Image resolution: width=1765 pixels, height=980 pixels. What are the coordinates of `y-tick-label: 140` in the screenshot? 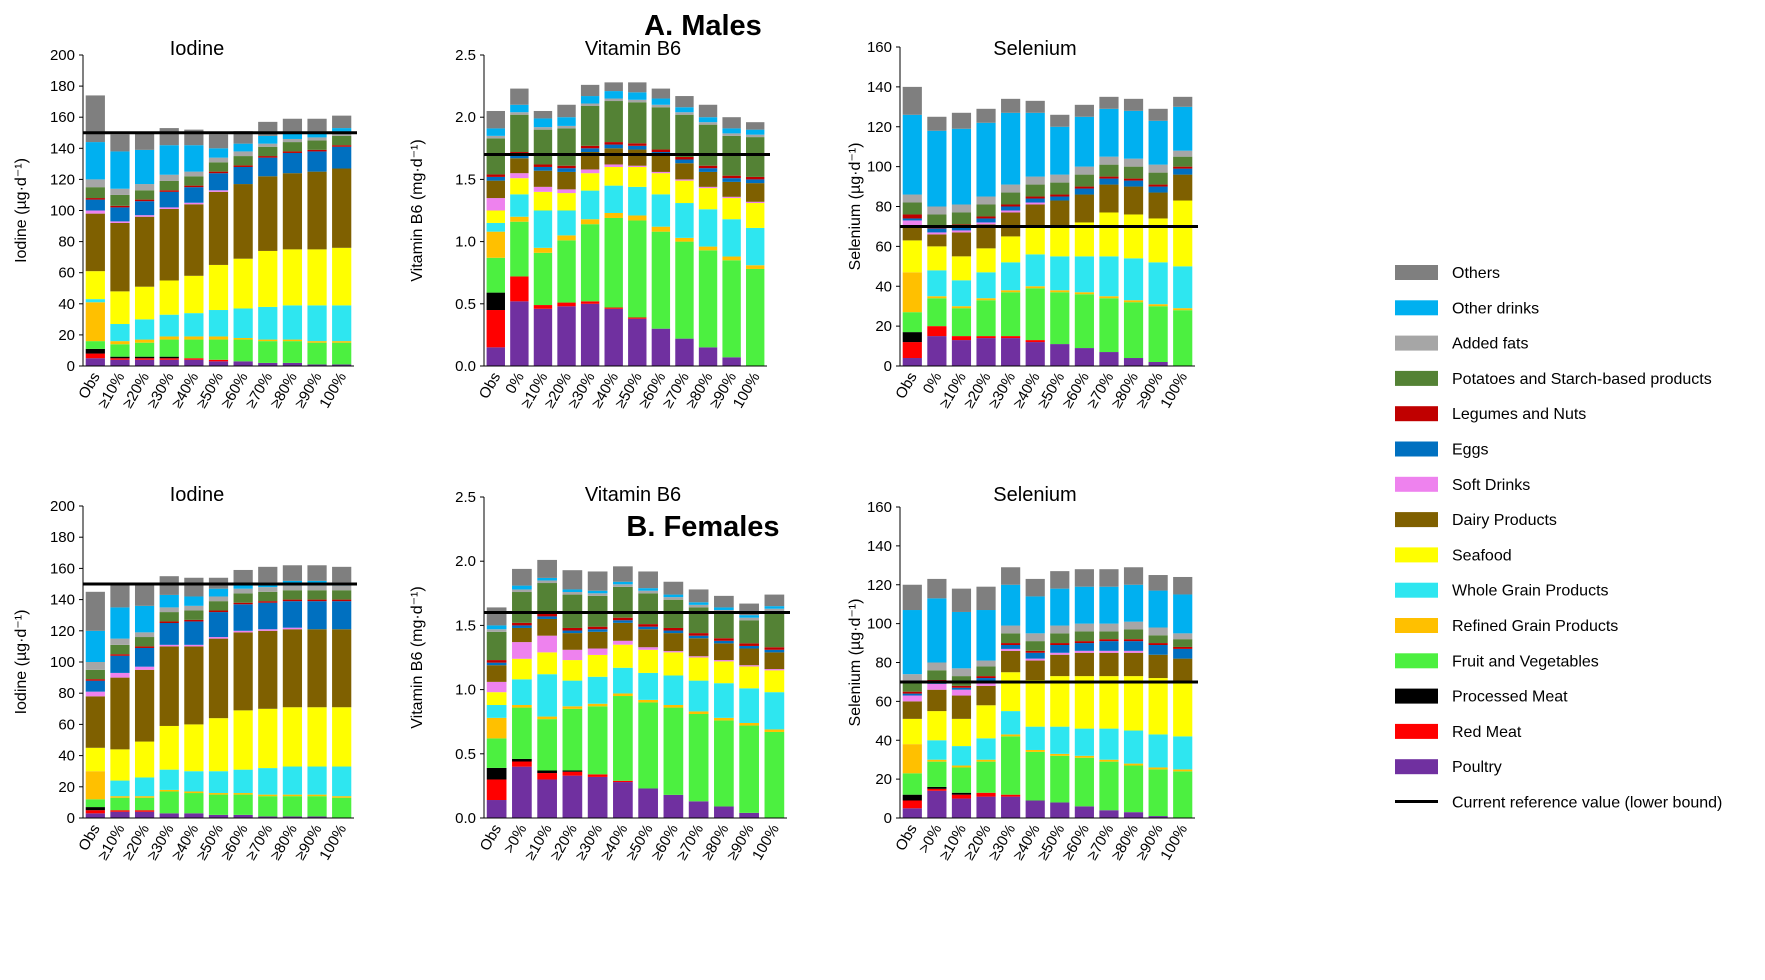 It's located at (879, 546).